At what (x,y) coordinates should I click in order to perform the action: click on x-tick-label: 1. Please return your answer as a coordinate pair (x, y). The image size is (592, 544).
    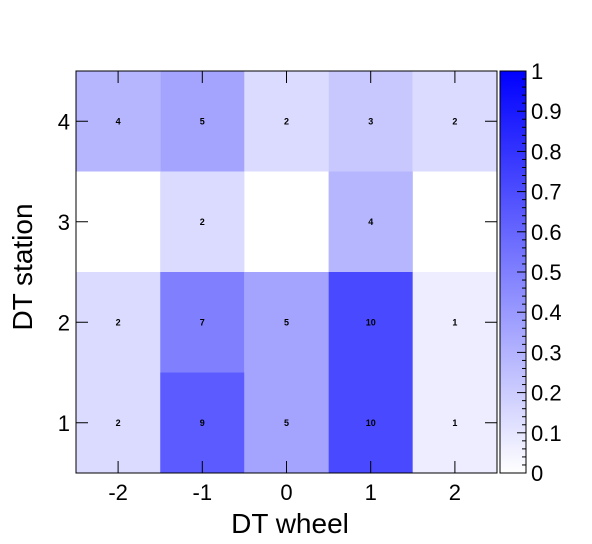
    Looking at the image, I should click on (371, 492).